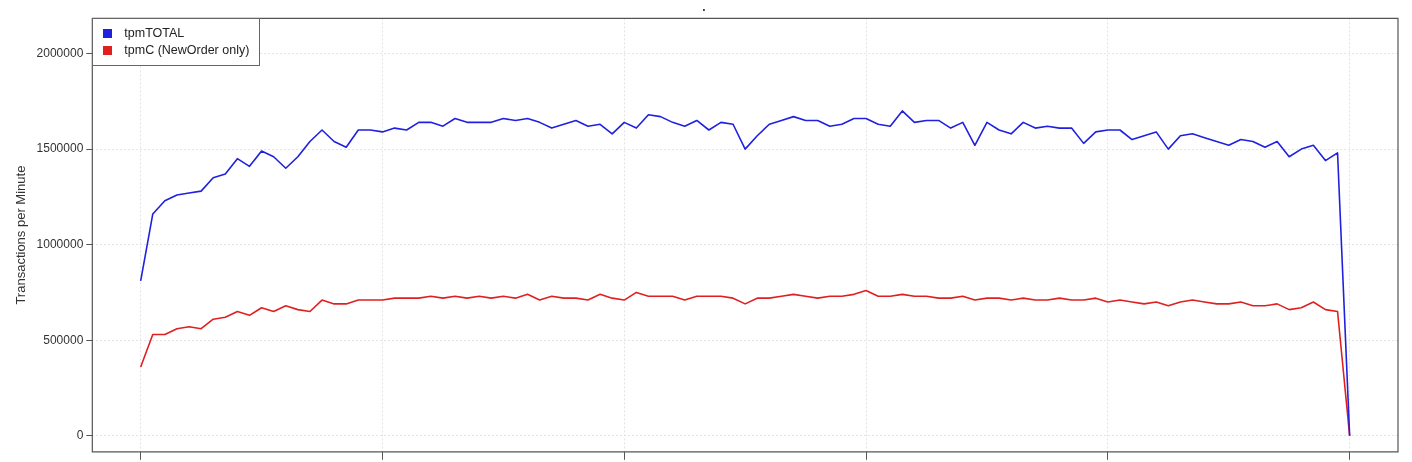 The image size is (1412, 462). I want to click on chart-title: ., so click(704, 7).